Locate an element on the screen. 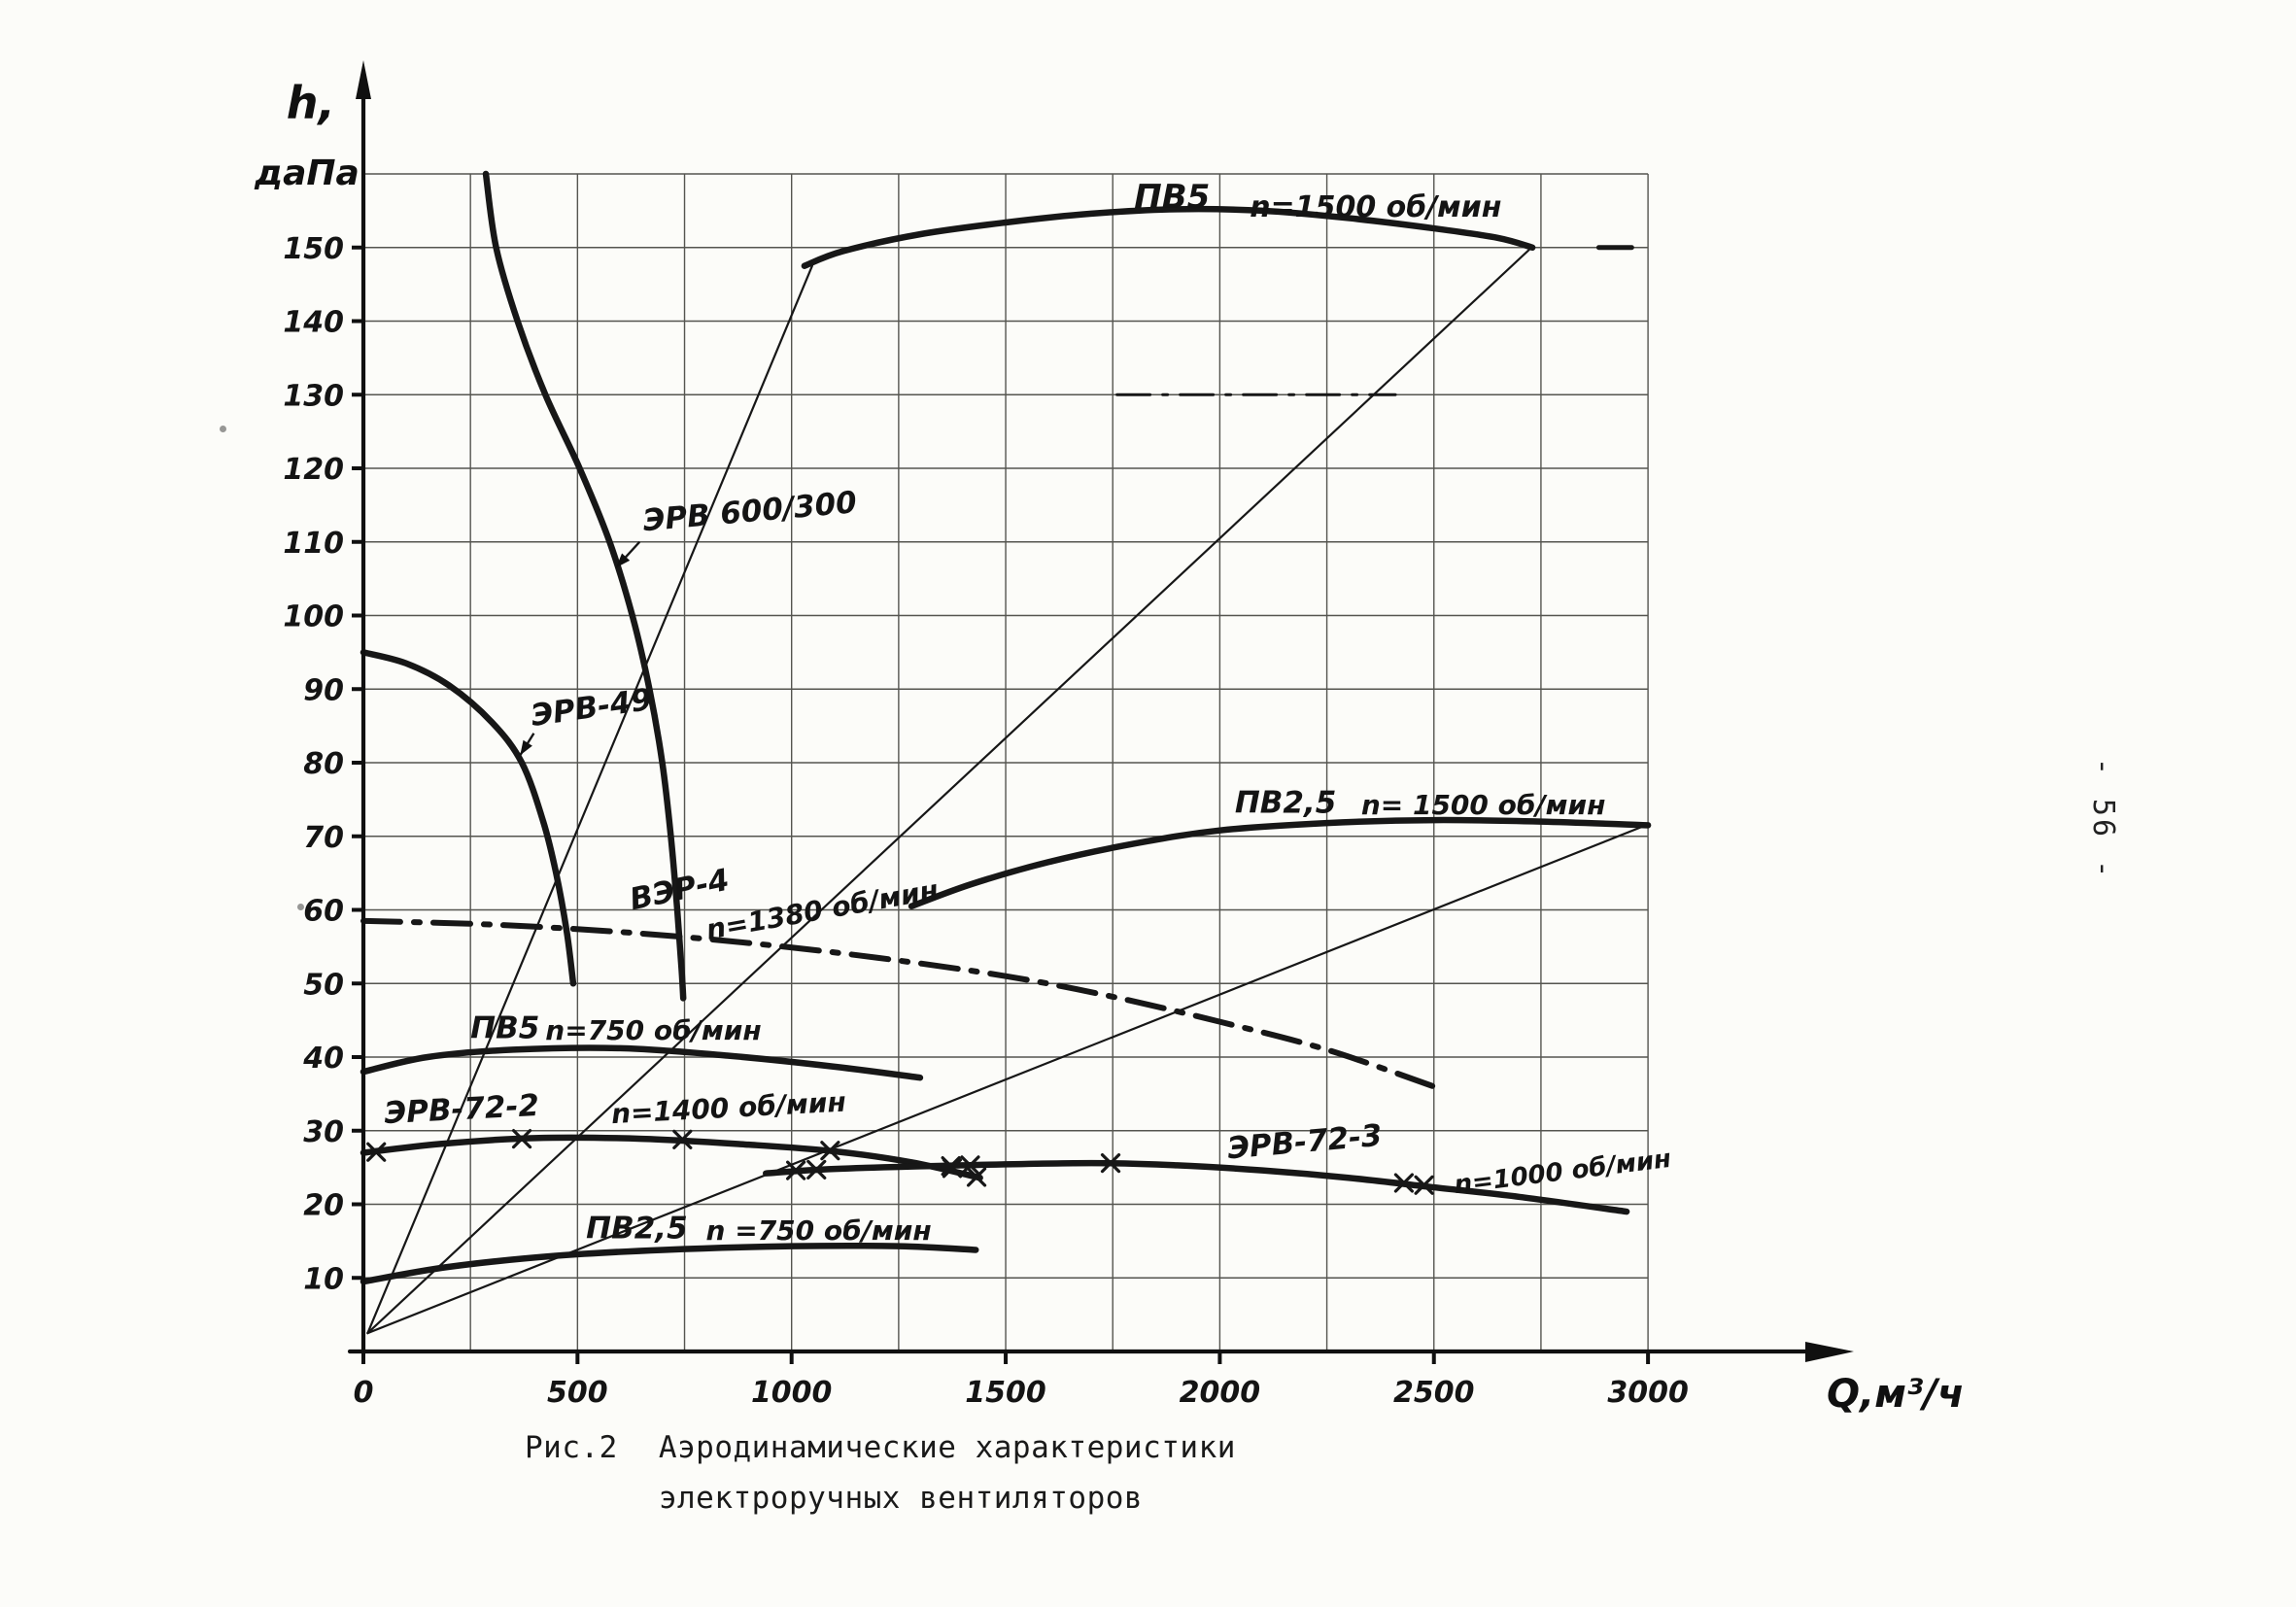 This screenshot has width=2296, height=1607. curve-label-13: n=1000 об/мин is located at coordinates (1563, 1172).